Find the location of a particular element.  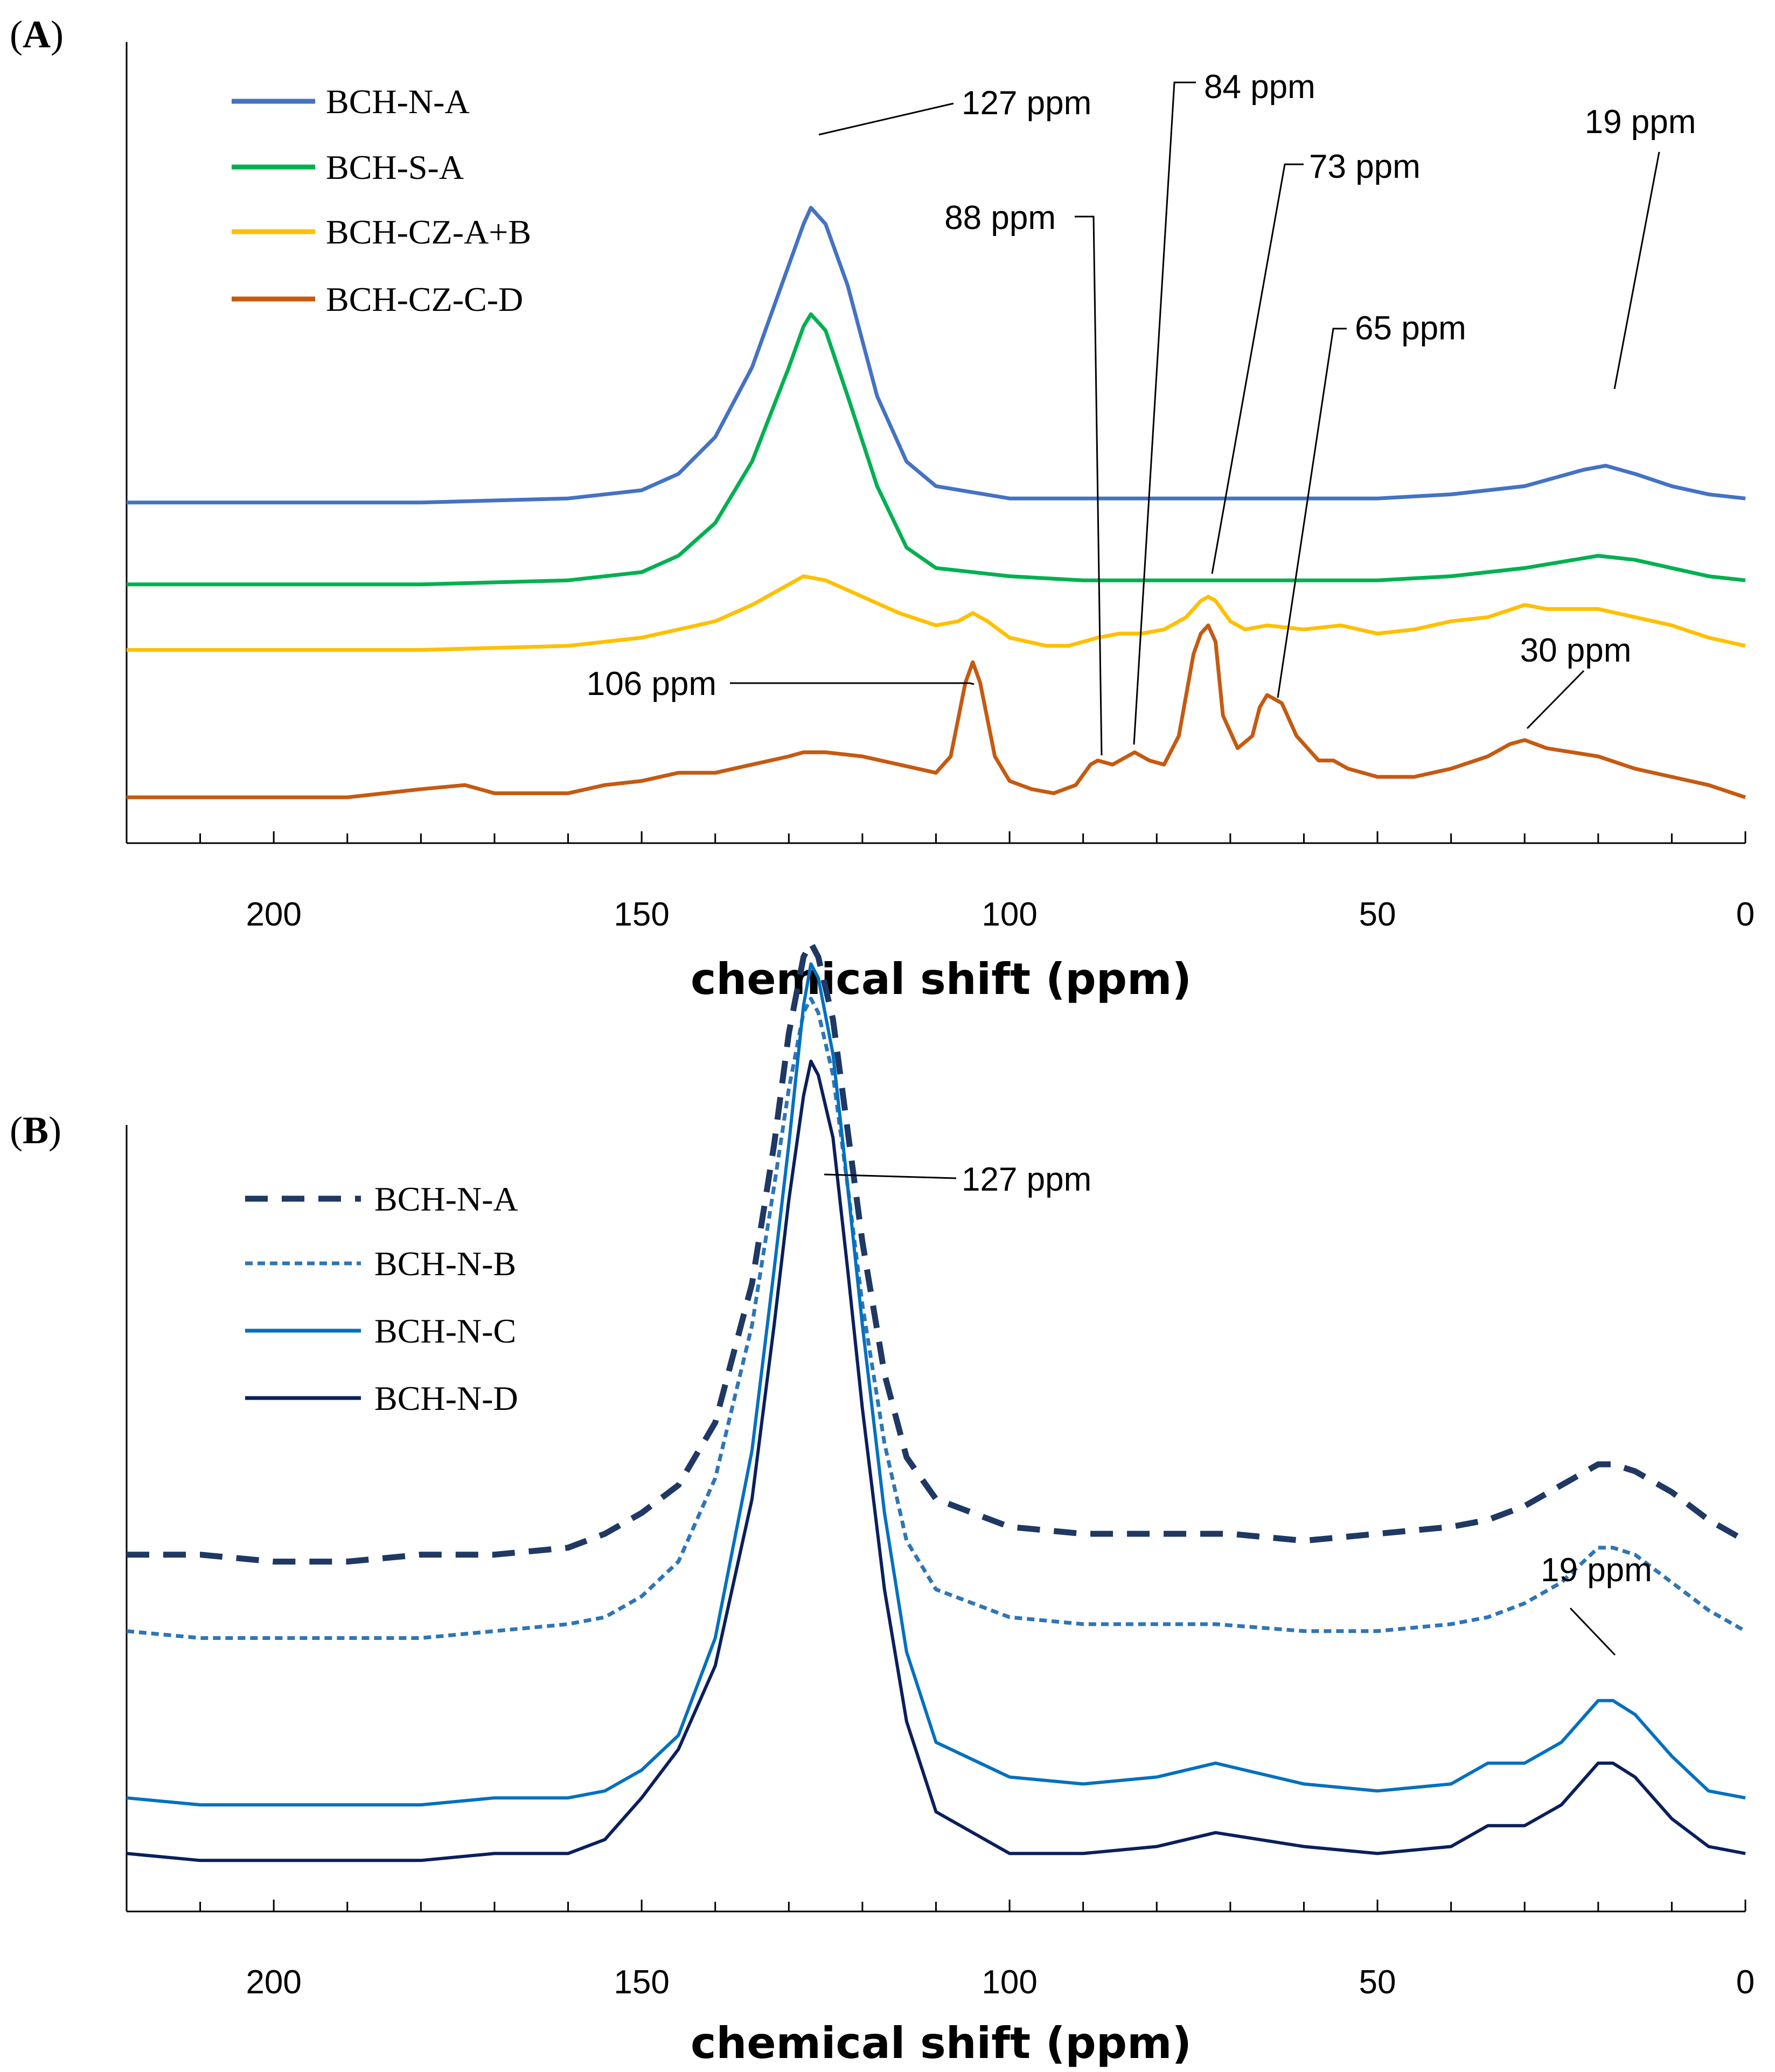

annotation-127-ppm-b: 127 ppm is located at coordinates (1026, 1179).